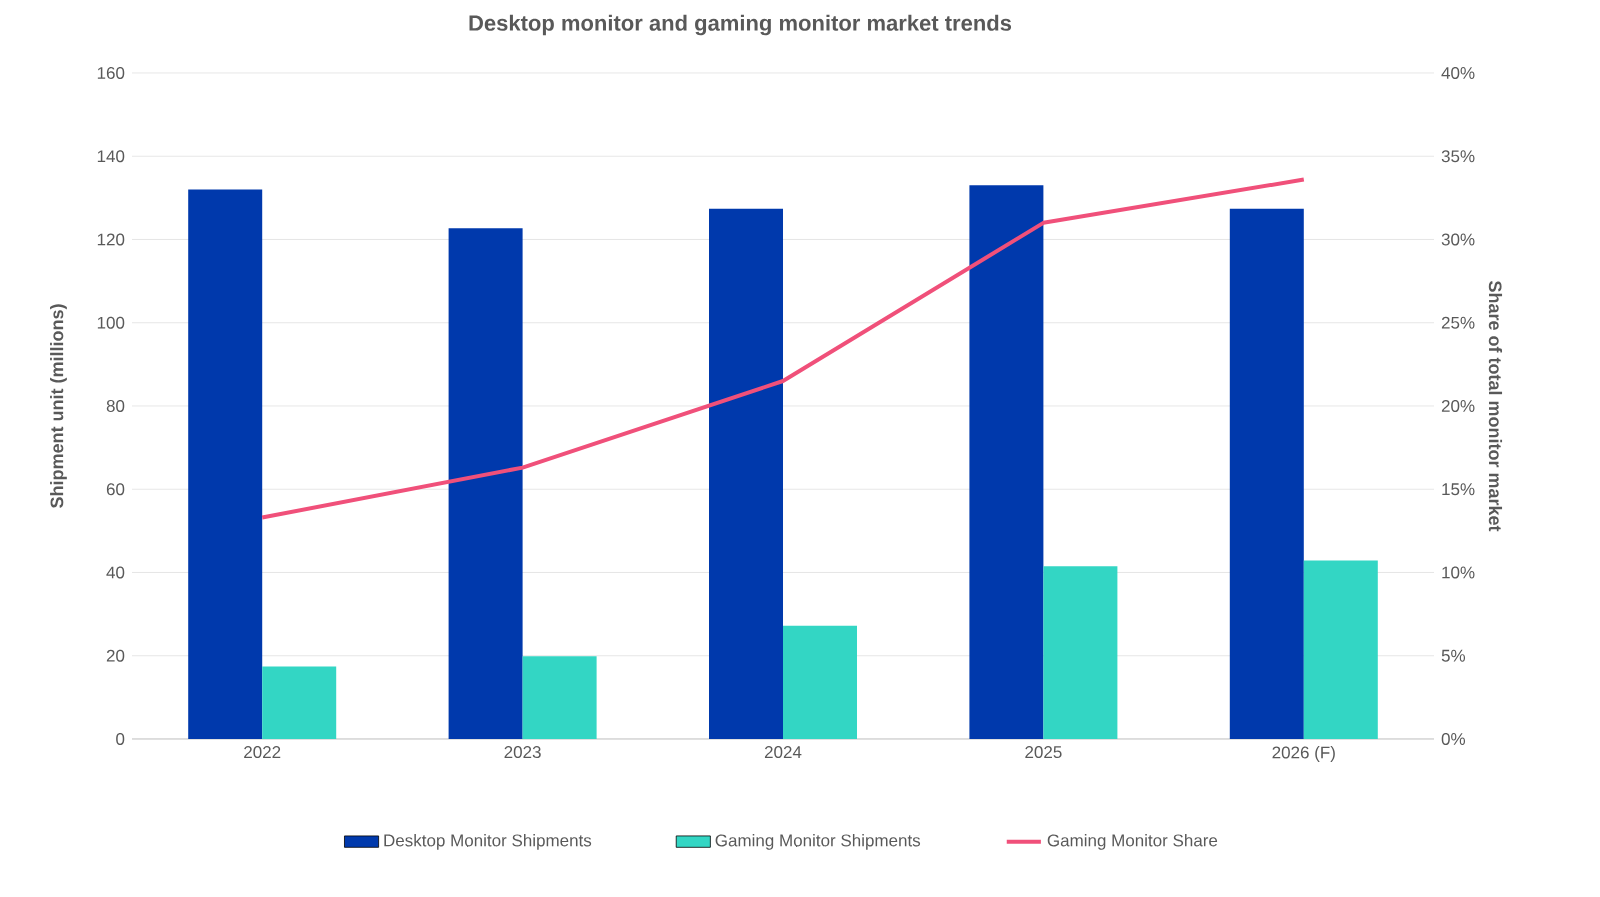 This screenshot has height=897, width=1600. What do you see at coordinates (1458, 572) in the screenshot?
I see `y2-tick-label: 10%` at bounding box center [1458, 572].